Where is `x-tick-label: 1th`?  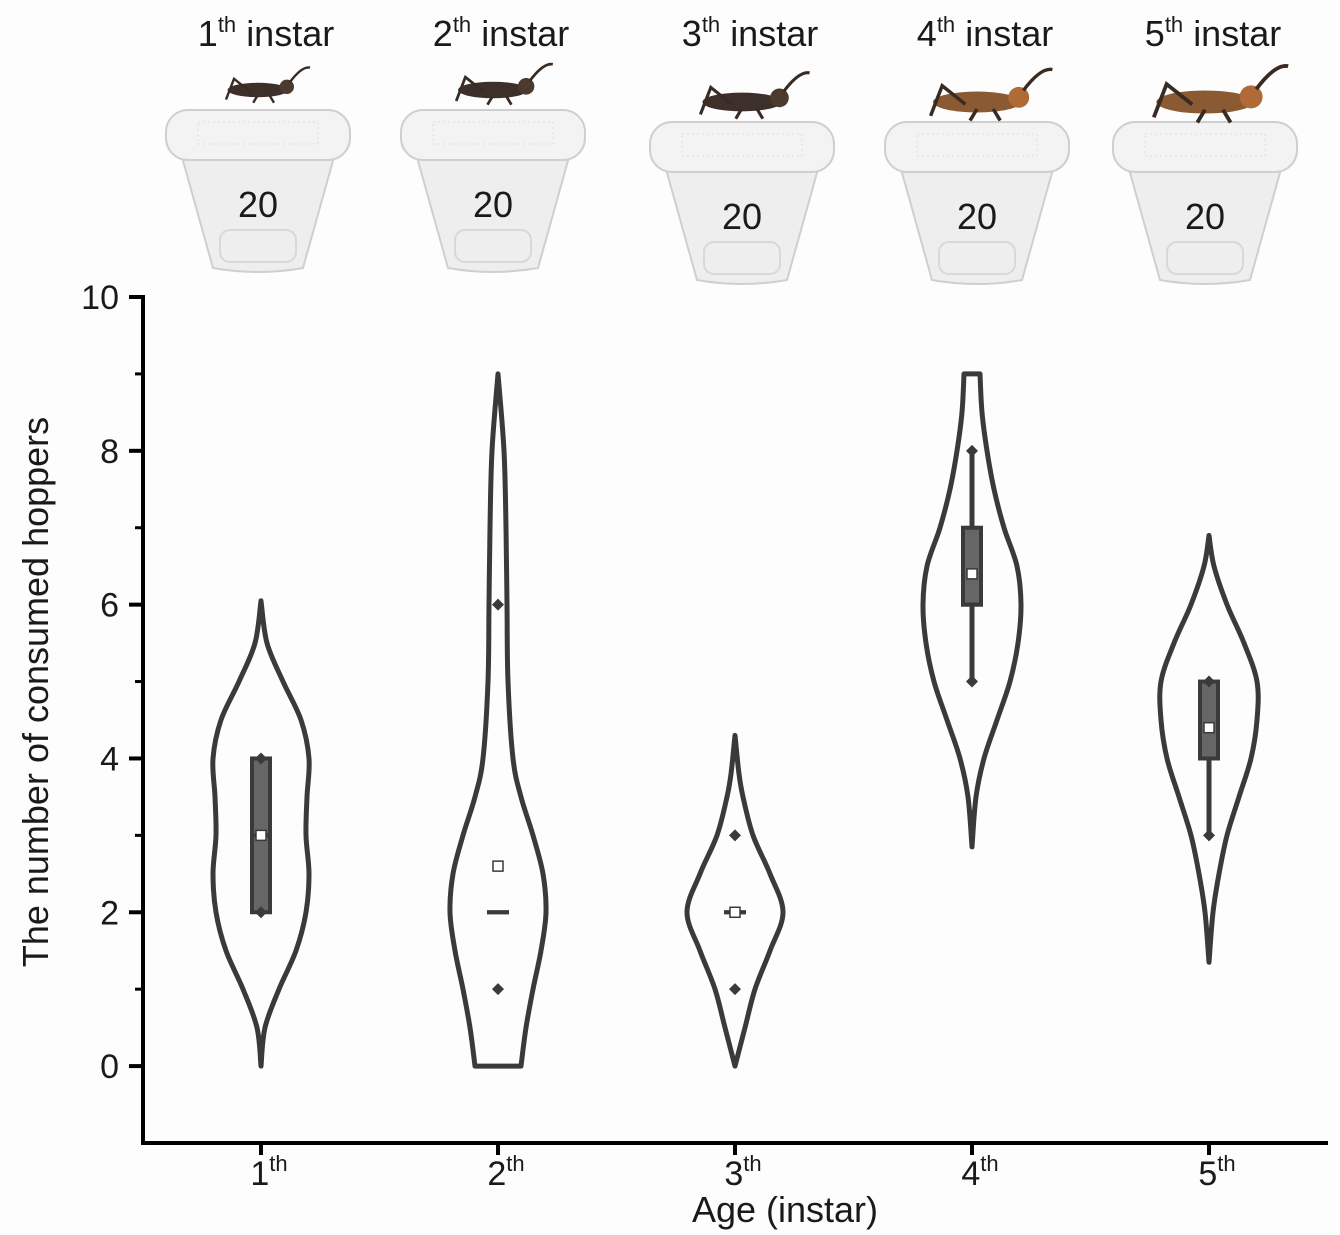
x-tick-label: 1th is located at coordinates (268, 1172).